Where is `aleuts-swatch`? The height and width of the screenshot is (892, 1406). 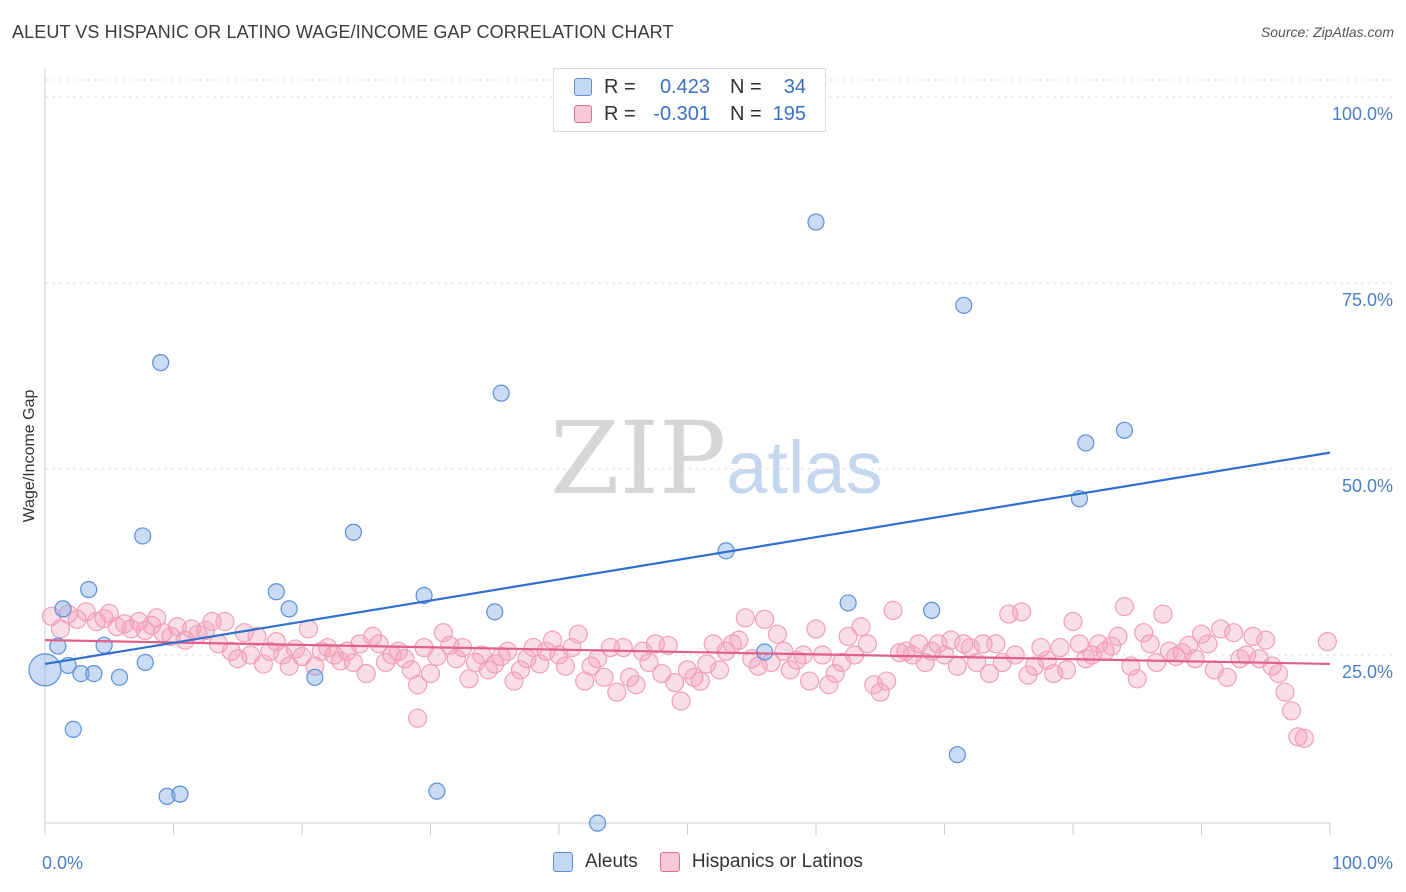 aleuts-swatch is located at coordinates (583, 87).